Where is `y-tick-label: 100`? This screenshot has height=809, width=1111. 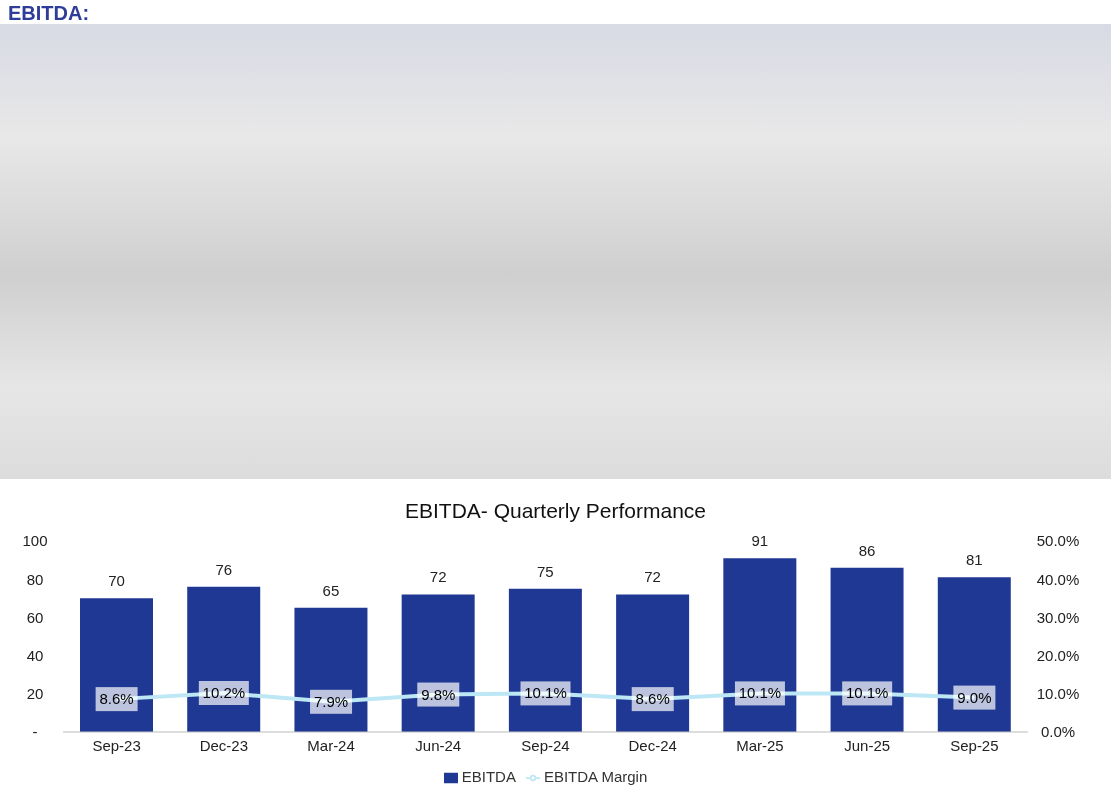 y-tick-label: 100 is located at coordinates (35, 541).